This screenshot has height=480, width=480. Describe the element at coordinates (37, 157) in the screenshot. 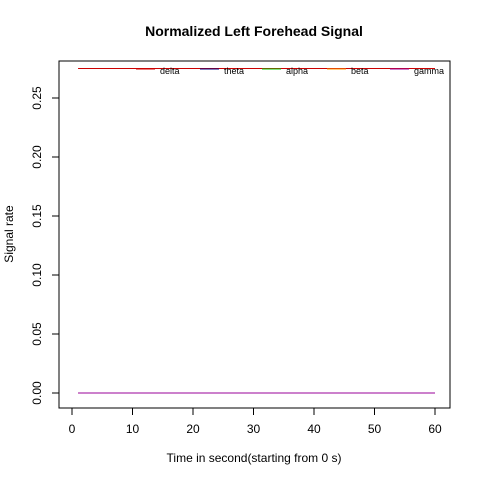

I see `y-tick-label: 0.20` at that location.